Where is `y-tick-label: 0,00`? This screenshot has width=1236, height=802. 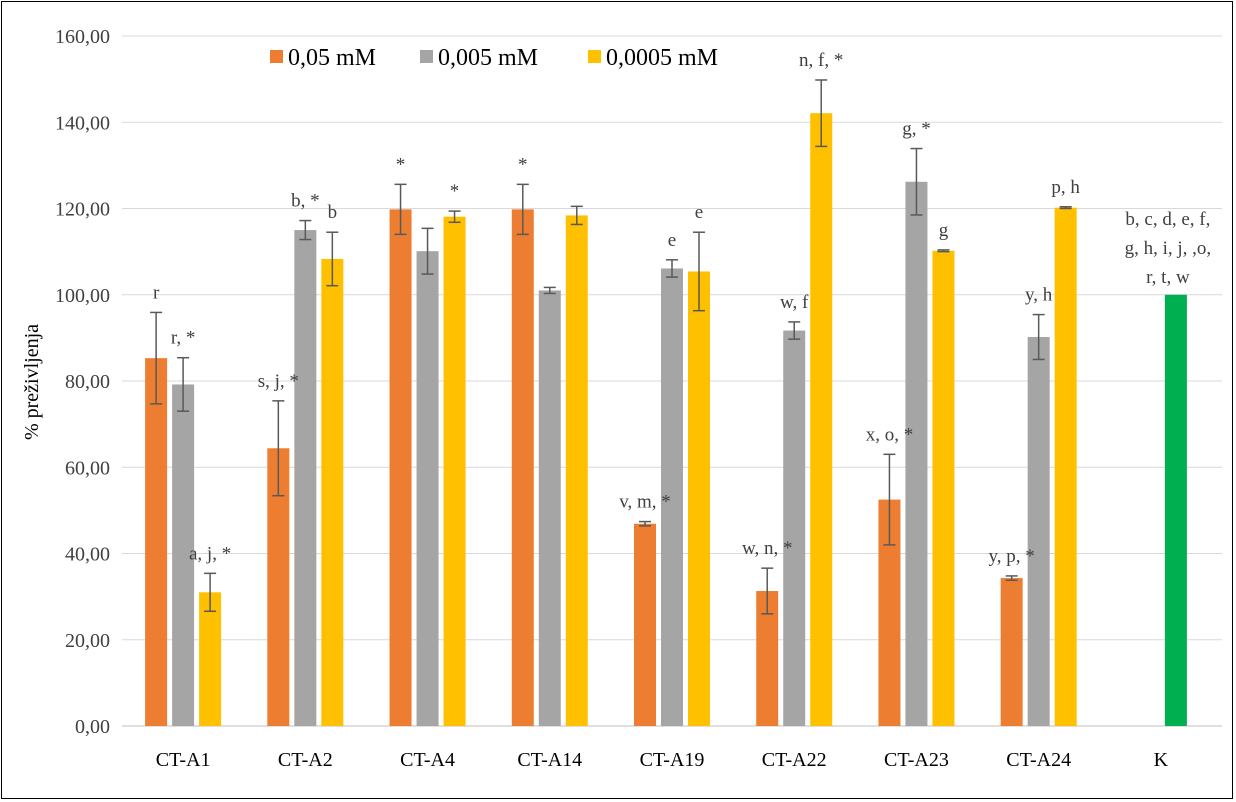
y-tick-label: 0,00 is located at coordinates (92, 727).